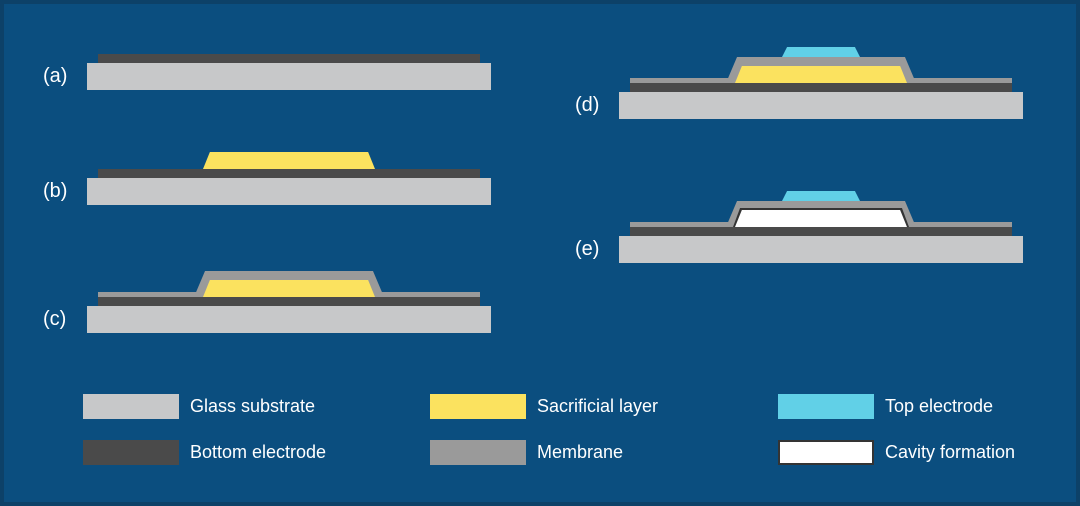 This screenshot has height=506, width=1080. What do you see at coordinates (253, 406) in the screenshot?
I see `legend-label-glass-substrate: Glass substrate` at bounding box center [253, 406].